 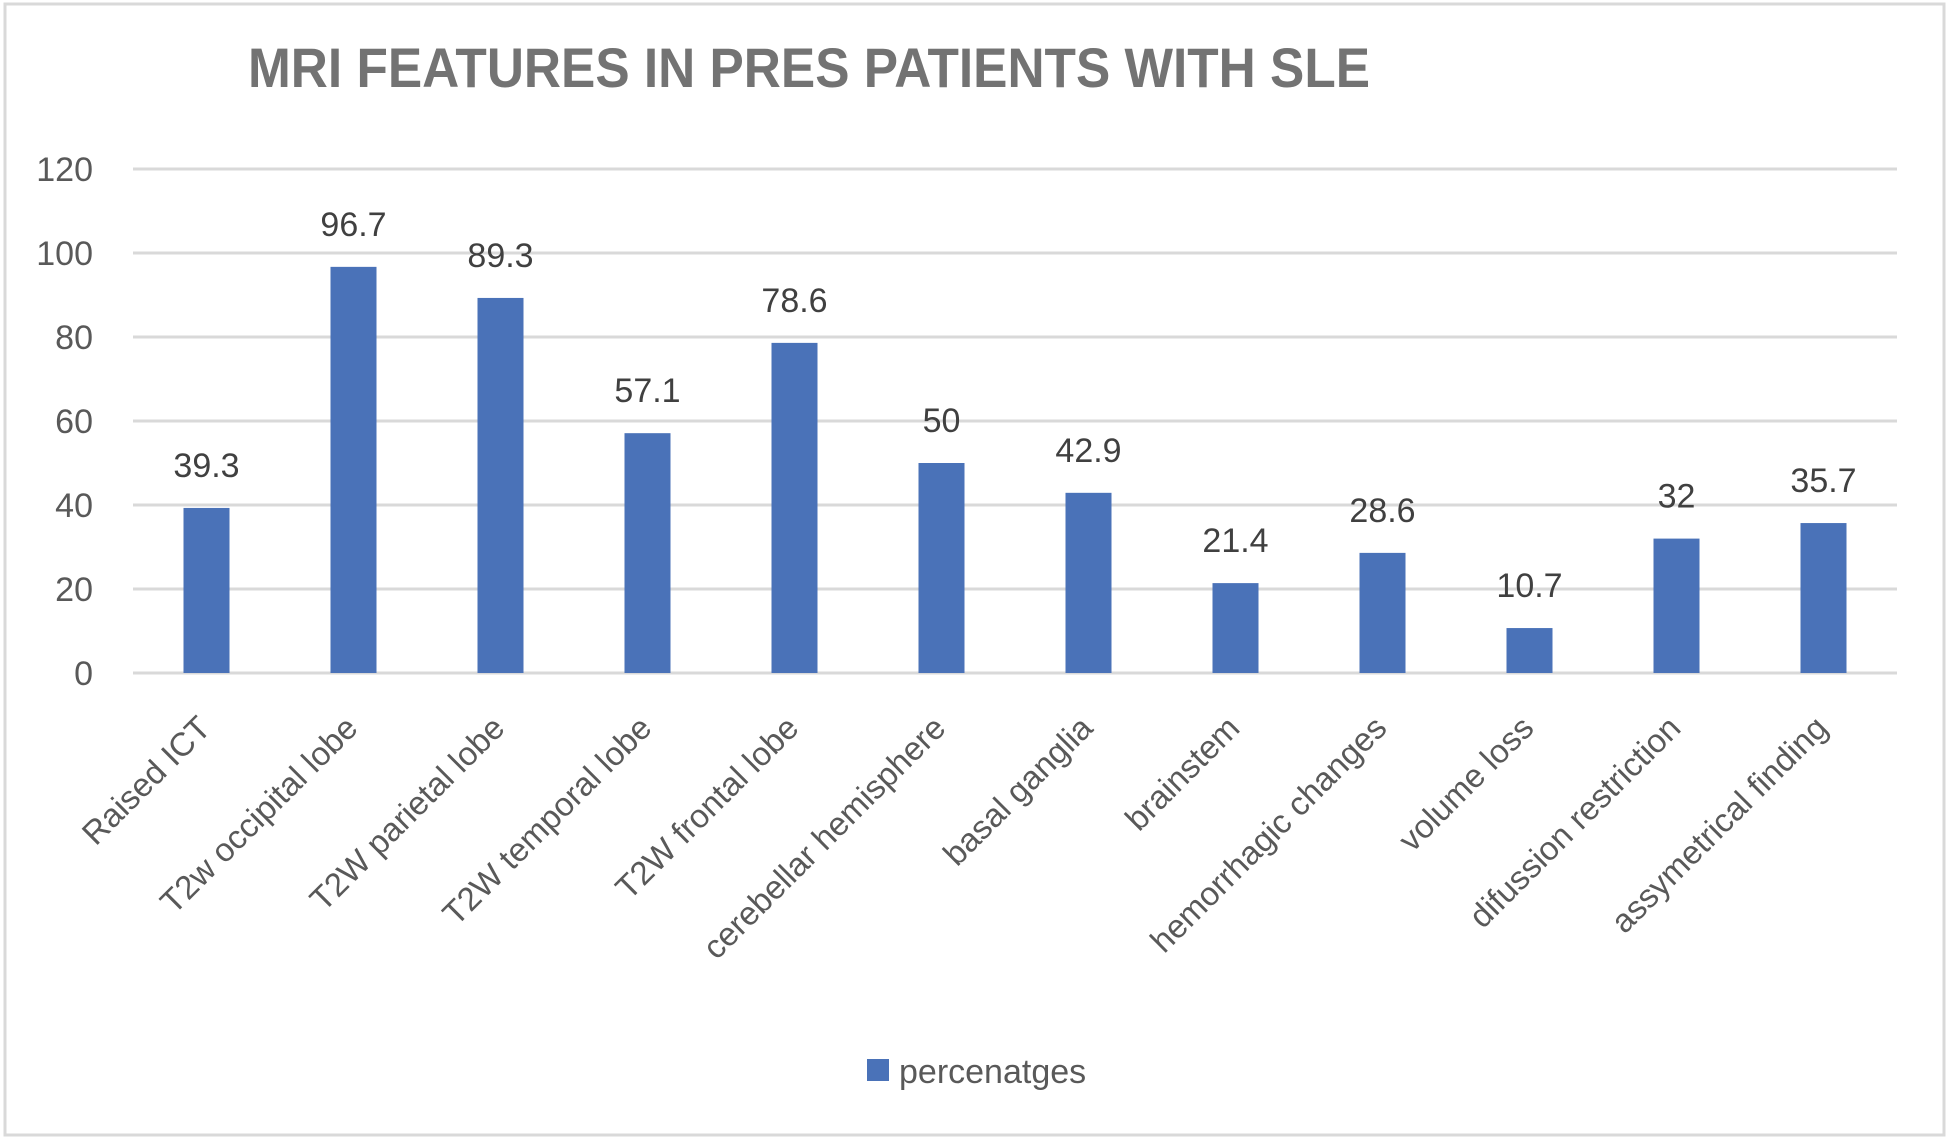 What do you see at coordinates (794, 301) in the screenshot?
I see `data-label: 78.6` at bounding box center [794, 301].